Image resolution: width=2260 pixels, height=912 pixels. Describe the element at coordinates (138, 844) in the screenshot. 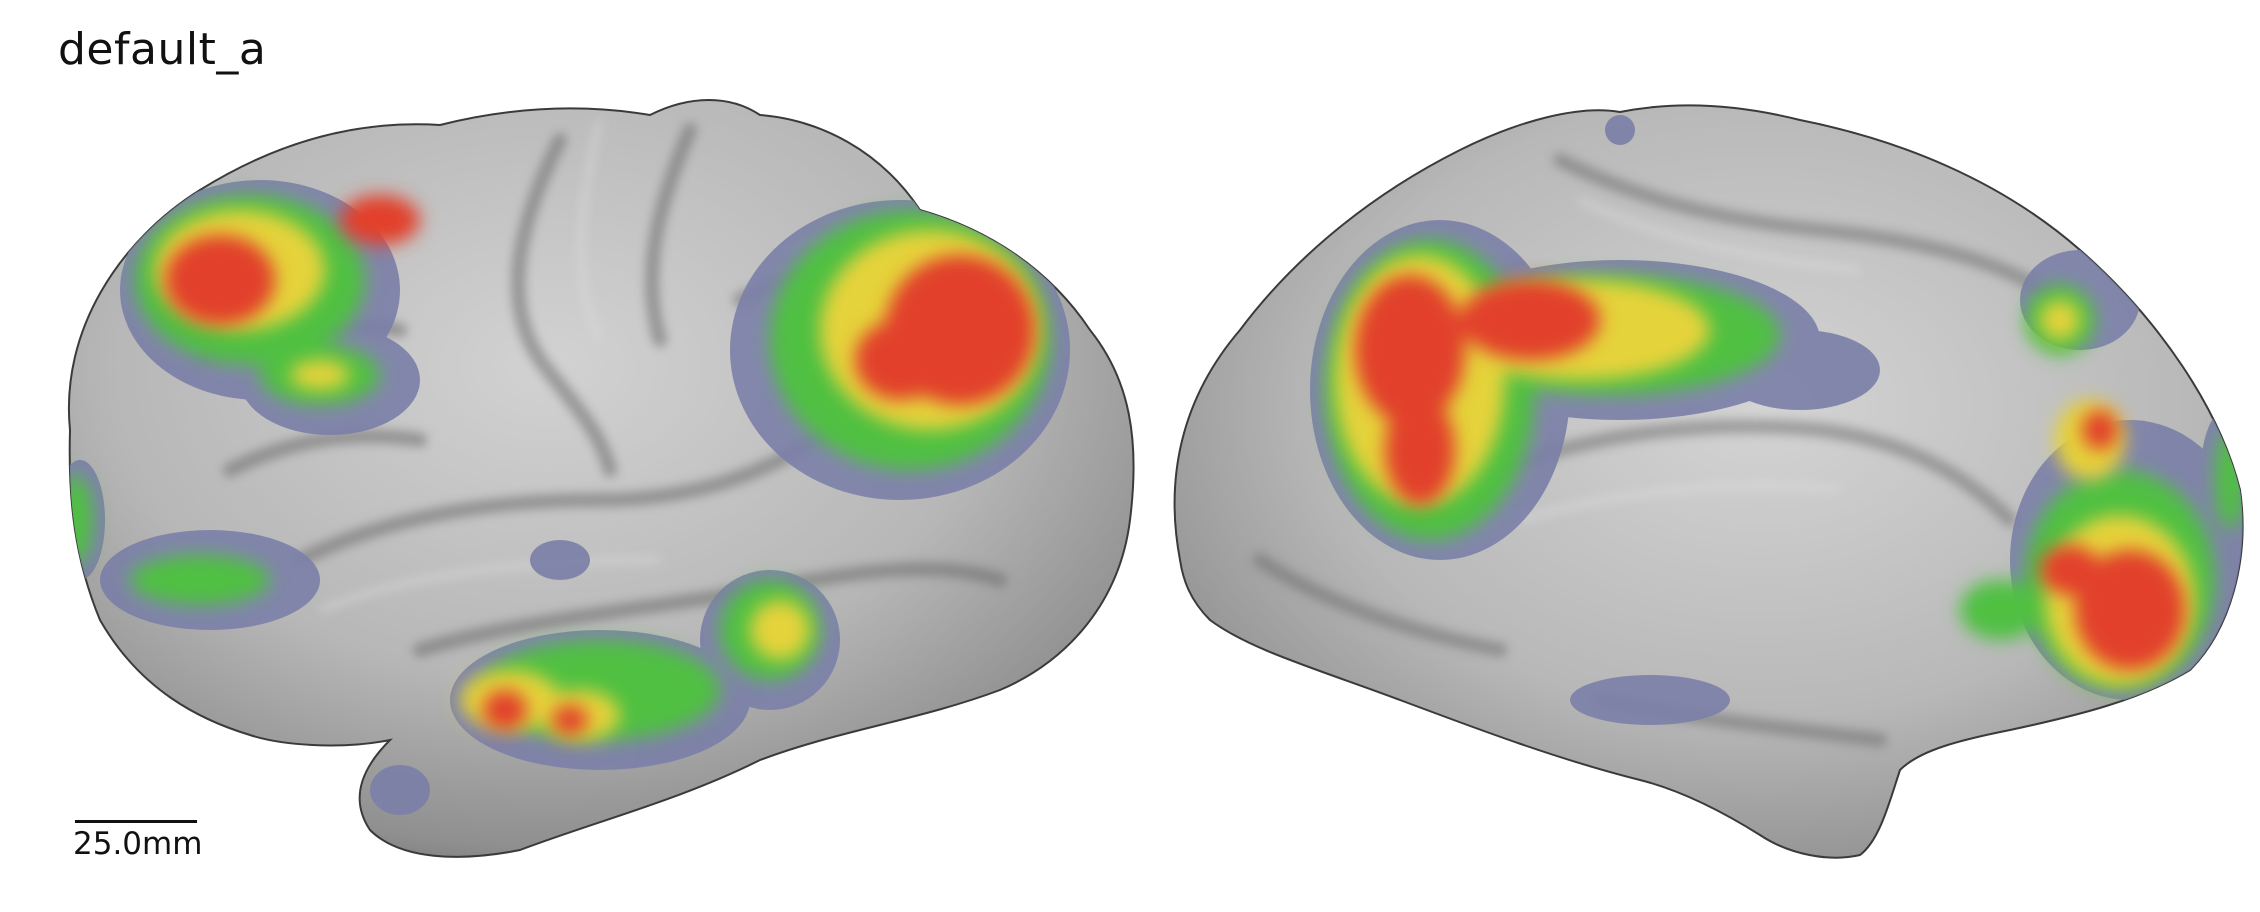

I see `scale-bar-label: 25.0mm` at that location.